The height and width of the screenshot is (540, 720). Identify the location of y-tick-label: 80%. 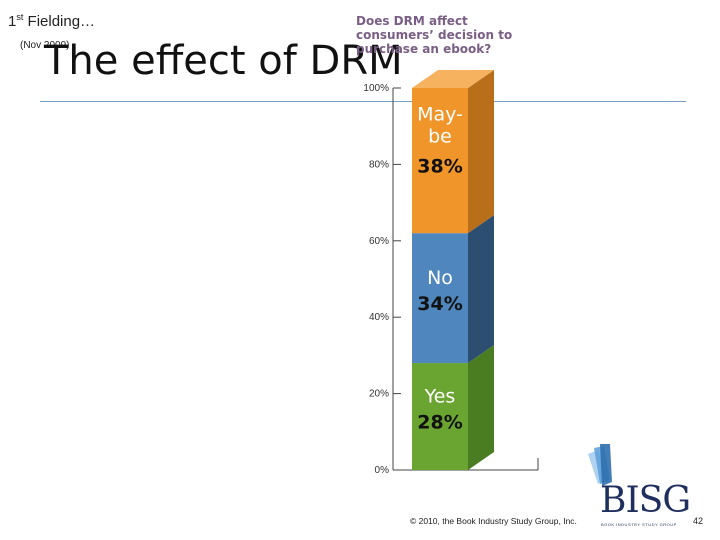
(379, 164).